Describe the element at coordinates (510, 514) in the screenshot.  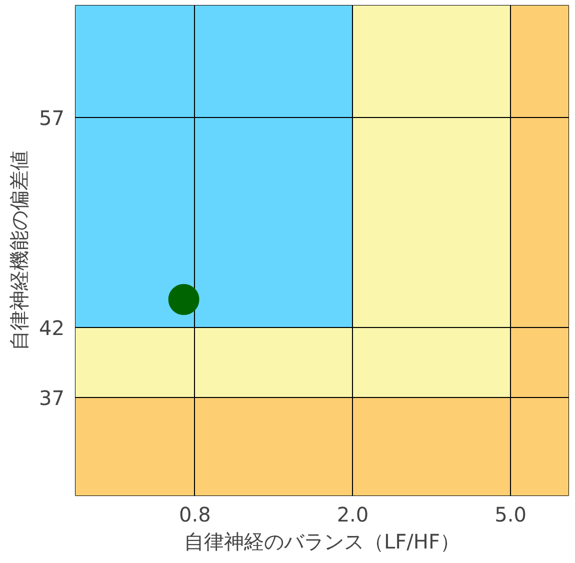
I see `x-tick-label: 5.0` at that location.